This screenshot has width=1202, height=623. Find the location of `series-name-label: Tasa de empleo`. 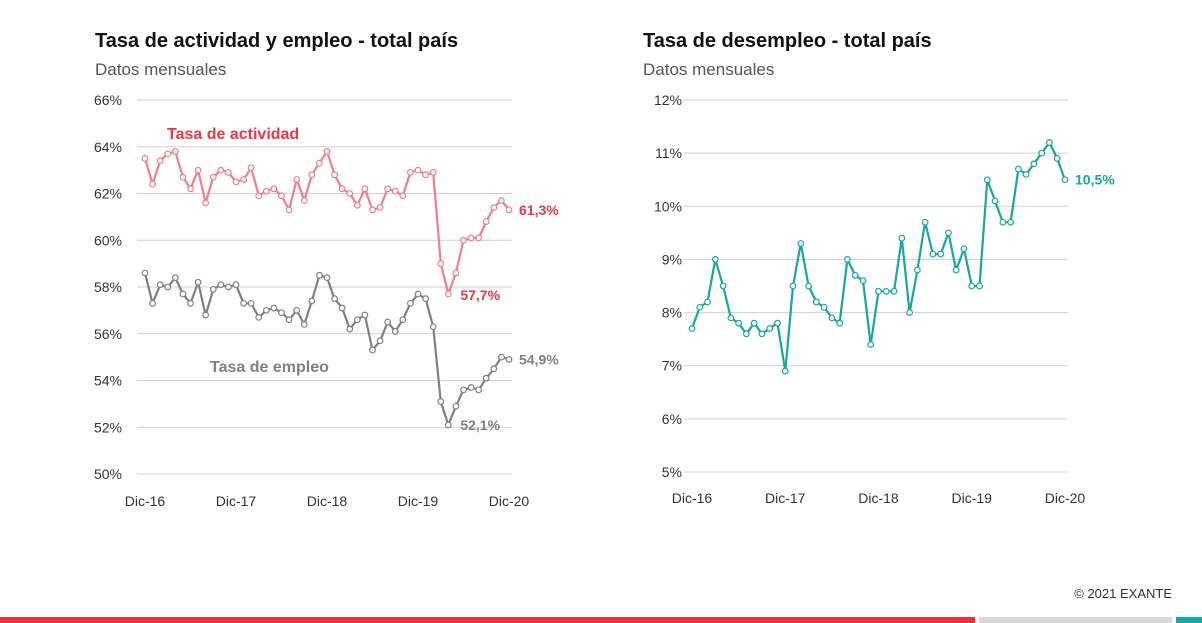

series-name-label: Tasa de empleo is located at coordinates (269, 367).